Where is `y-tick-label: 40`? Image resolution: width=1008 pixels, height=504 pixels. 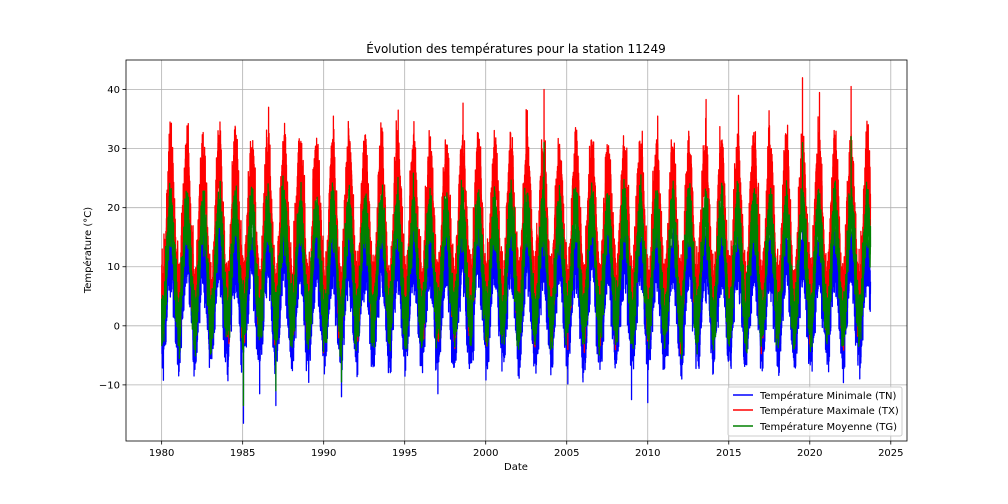
y-tick-label: 40 is located at coordinates (113, 90).